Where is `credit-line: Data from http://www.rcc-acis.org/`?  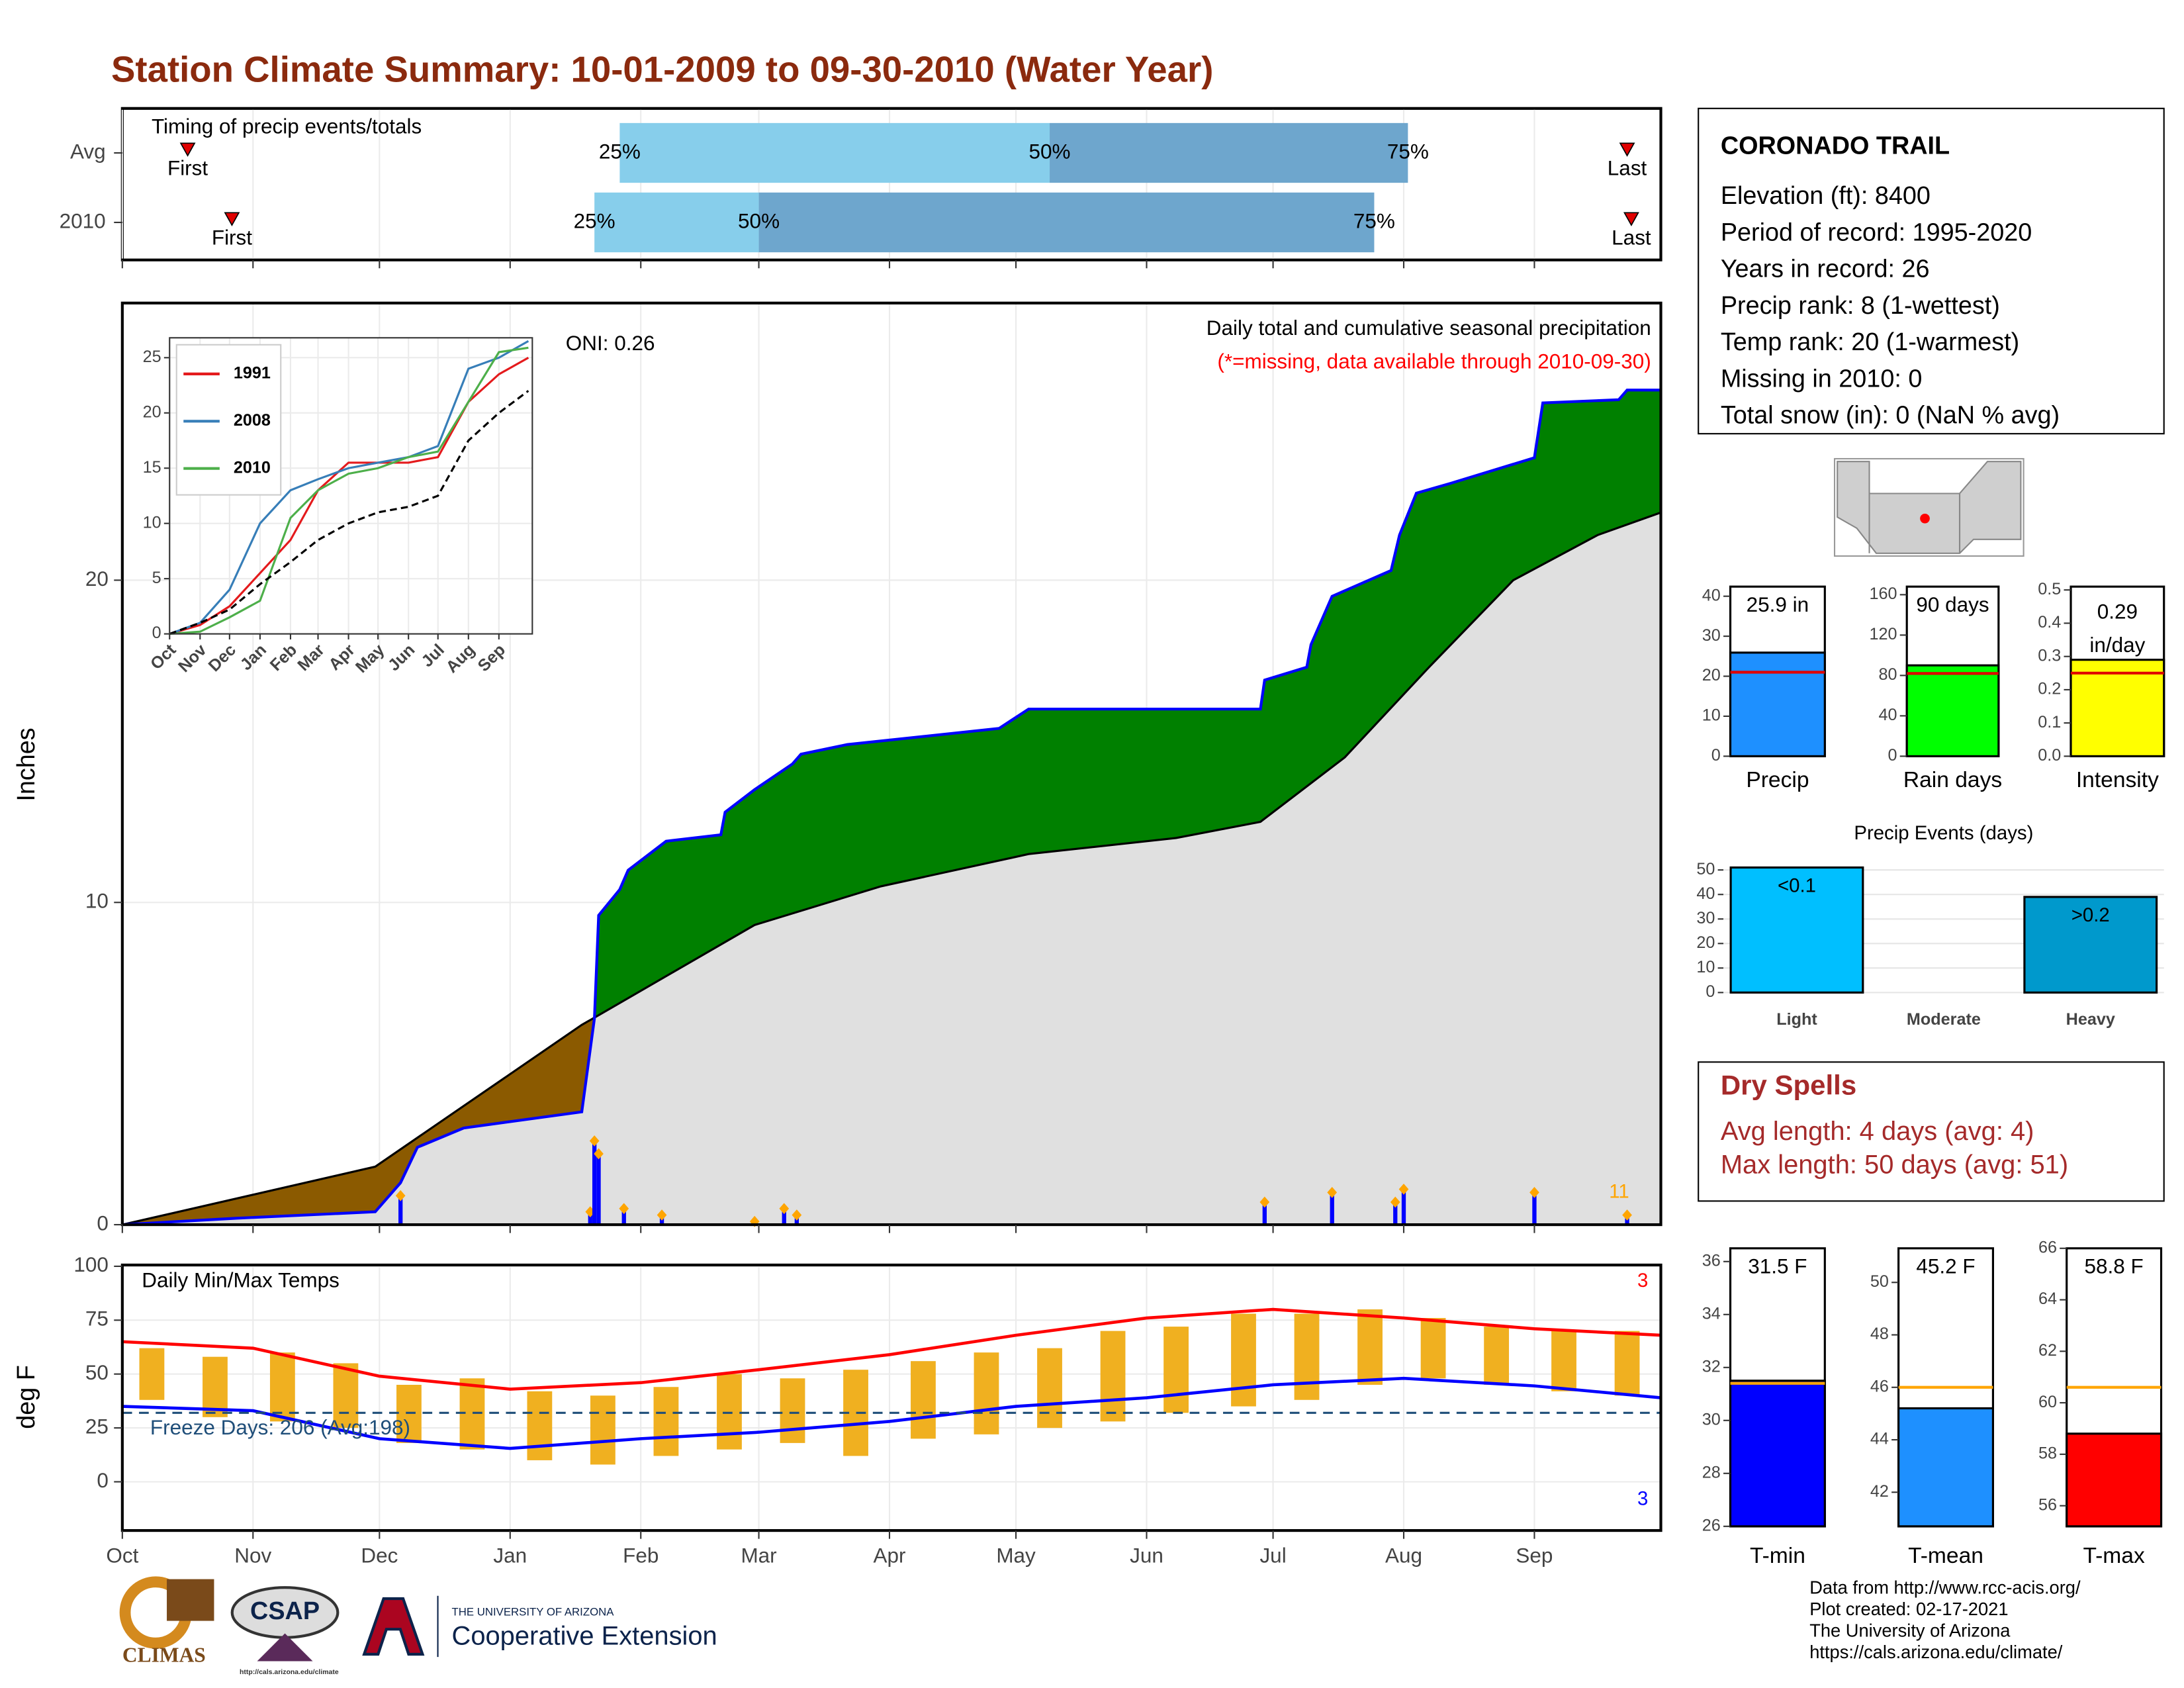 credit-line: Data from http://www.rcc-acis.org/ is located at coordinates (1945, 1587).